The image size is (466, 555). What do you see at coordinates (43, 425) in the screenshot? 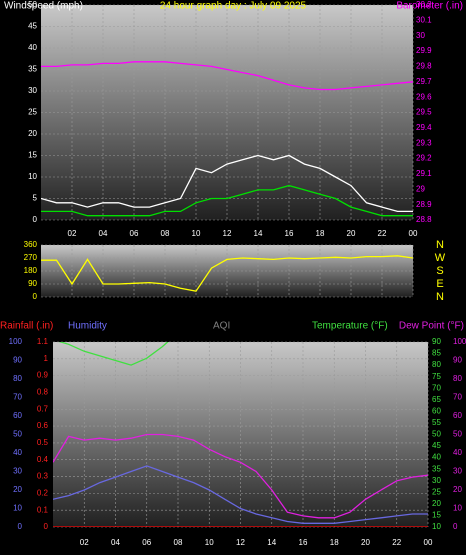
I see `y-tick-label: 0.6` at bounding box center [43, 425].